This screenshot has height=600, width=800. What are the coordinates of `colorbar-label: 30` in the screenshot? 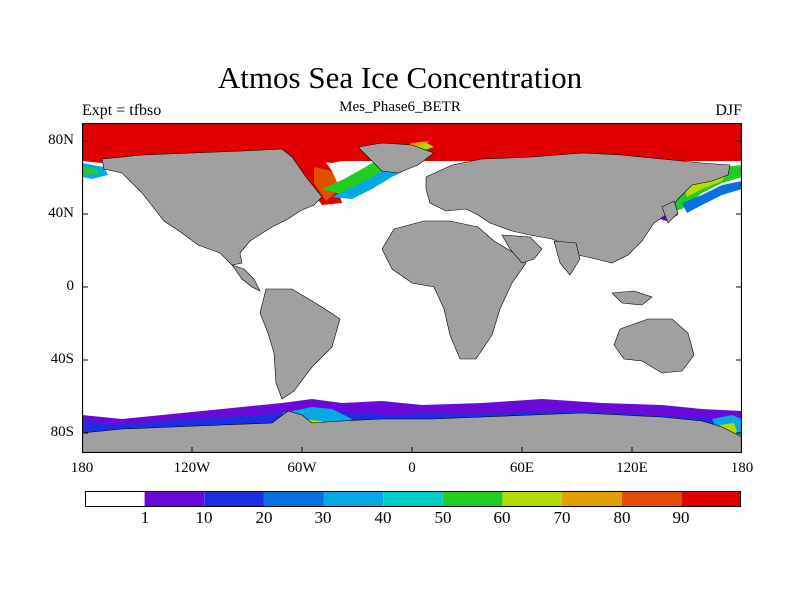 It's located at (323, 517).